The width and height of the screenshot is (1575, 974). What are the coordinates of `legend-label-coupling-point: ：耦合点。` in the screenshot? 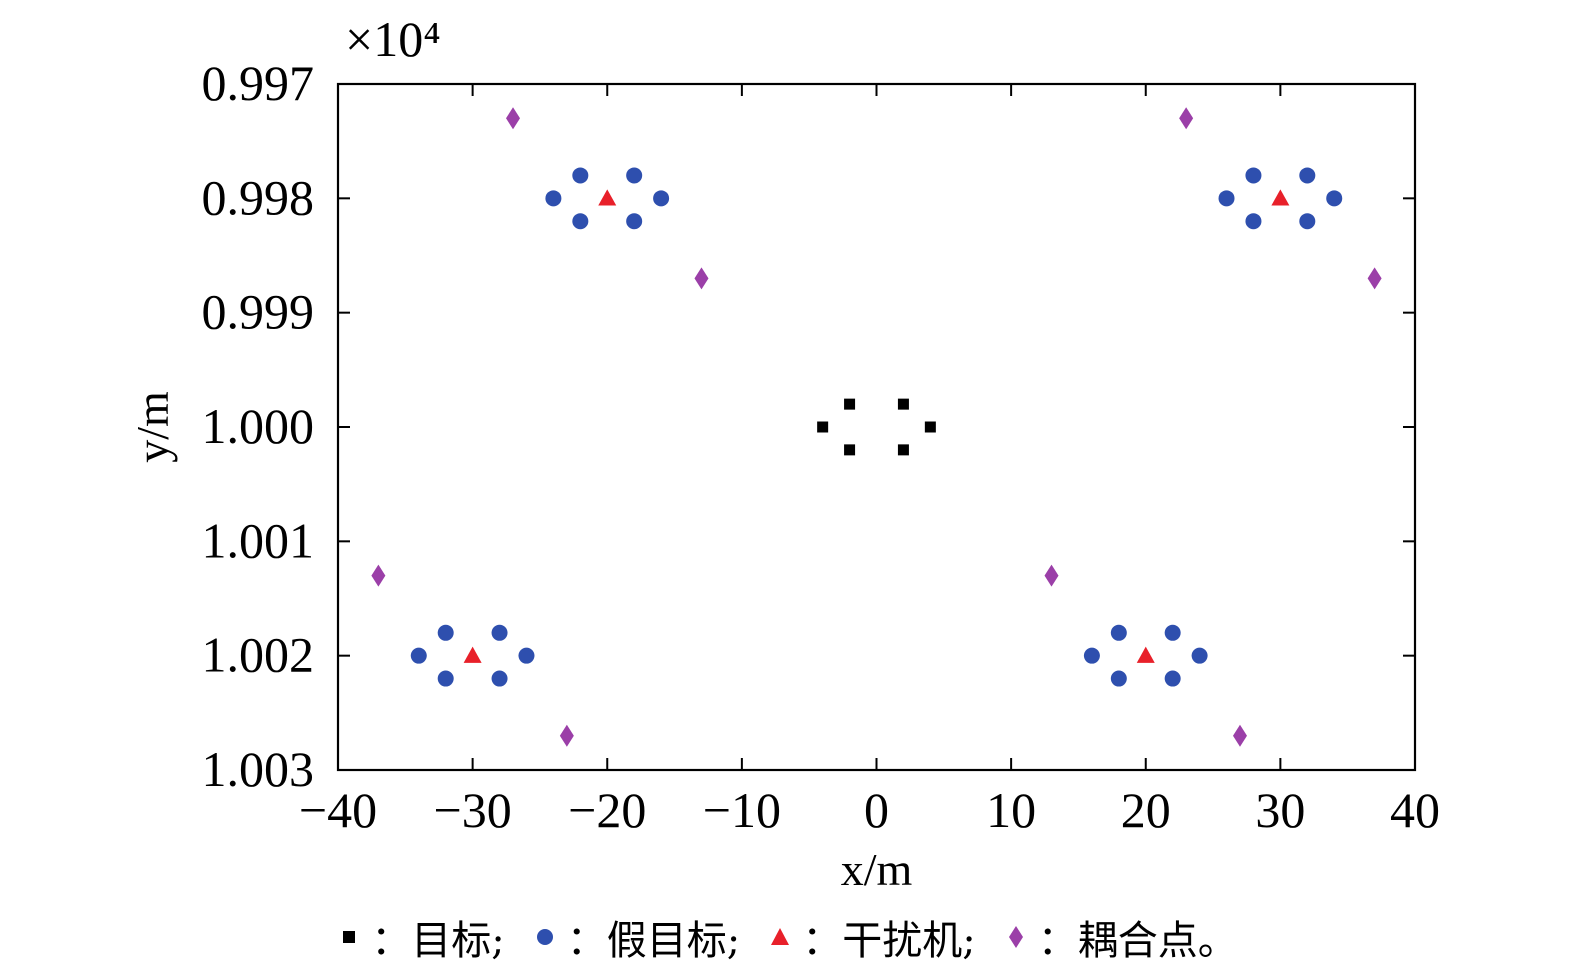 It's located at (1137, 941).